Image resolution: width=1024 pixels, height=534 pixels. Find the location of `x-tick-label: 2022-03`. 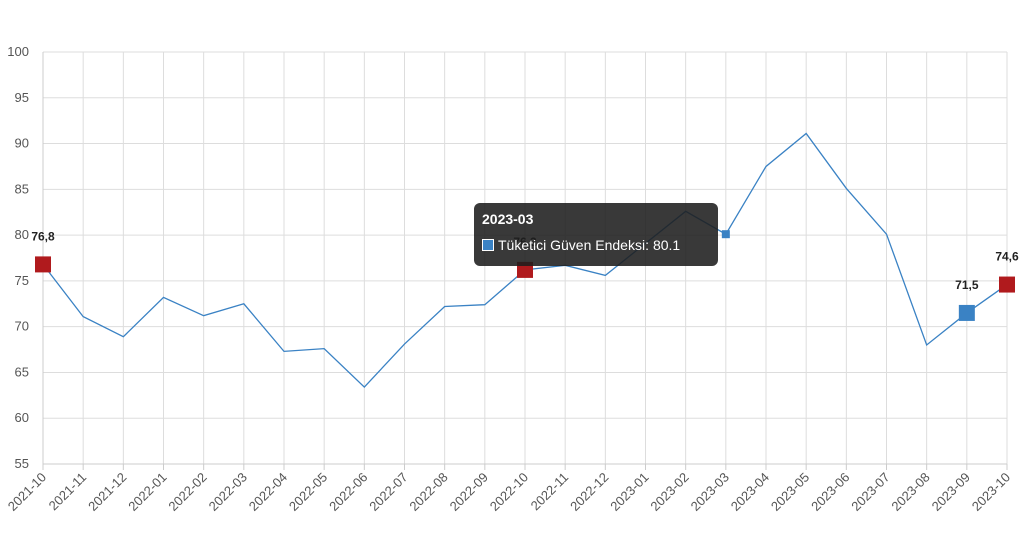

x-tick-label: 2022-03 is located at coordinates (228, 492).